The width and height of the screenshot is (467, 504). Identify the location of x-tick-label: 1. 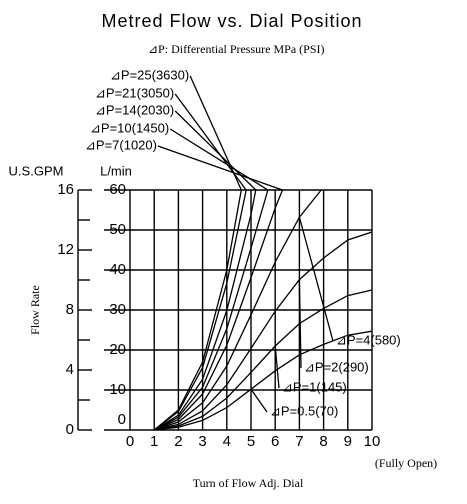
(154, 441).